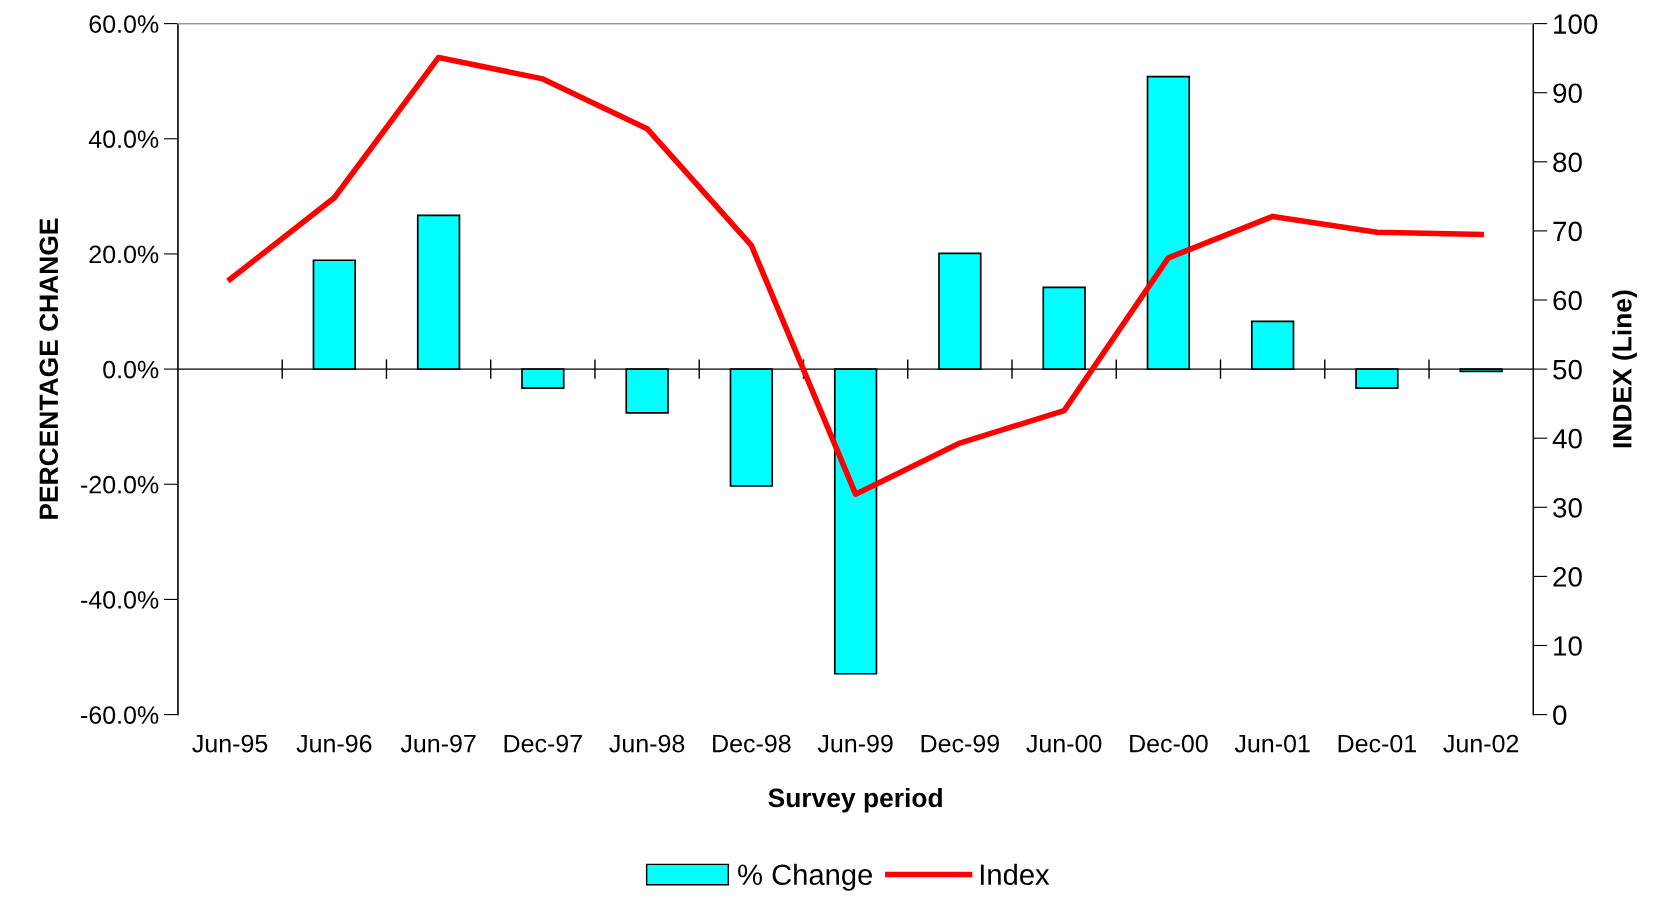 Image resolution: width=1663 pixels, height=908 pixels. Describe the element at coordinates (120, 715) in the screenshot. I see `y-tick-label: -60.0%` at that location.